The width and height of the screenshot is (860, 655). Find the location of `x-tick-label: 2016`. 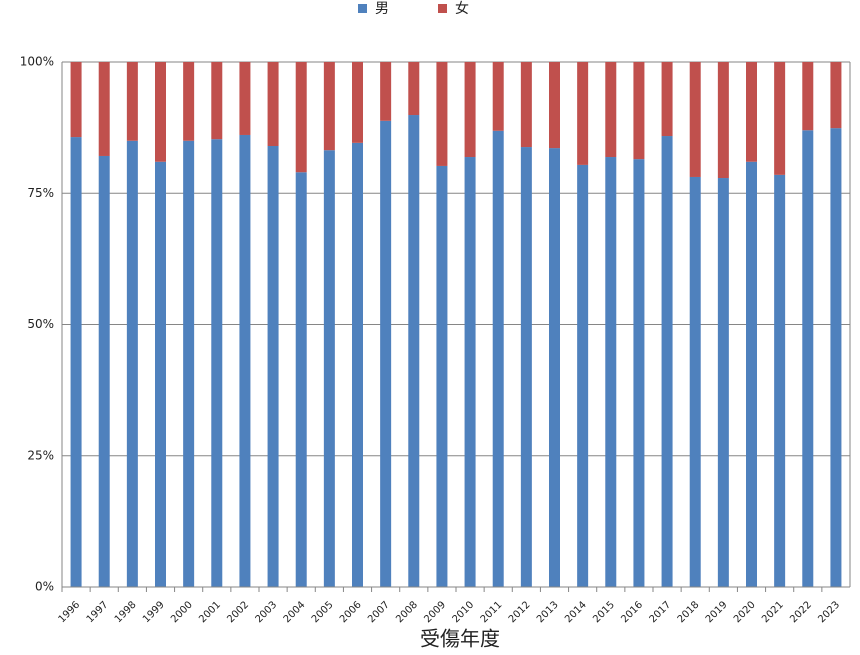

x-tick-label: 2016 is located at coordinates (632, 612).